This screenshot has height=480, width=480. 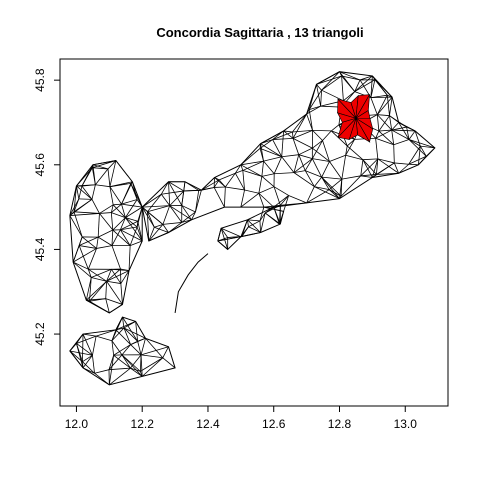 What do you see at coordinates (40, 165) in the screenshot?
I see `y-tick-label: 45.6` at bounding box center [40, 165].